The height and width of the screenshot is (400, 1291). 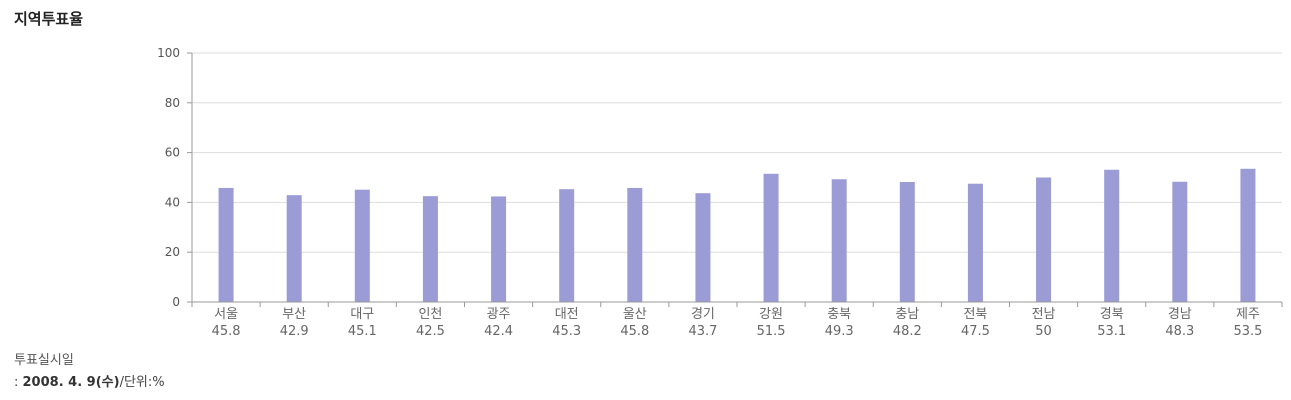 I want to click on data-label: 42.5, so click(x=430, y=331).